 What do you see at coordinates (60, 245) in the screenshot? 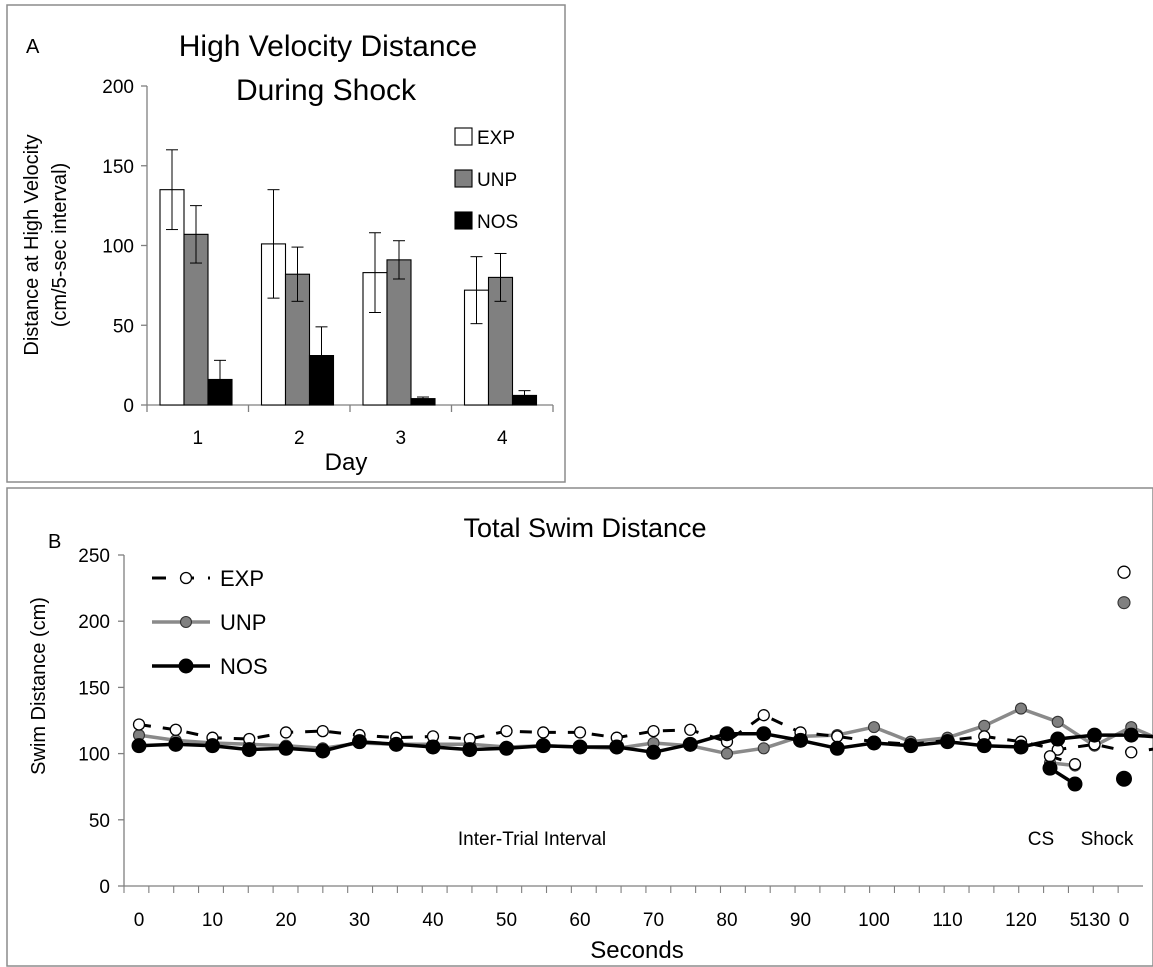
I see `panel-a-ylabel-line2: (cm/5-sec interval)` at bounding box center [60, 245].